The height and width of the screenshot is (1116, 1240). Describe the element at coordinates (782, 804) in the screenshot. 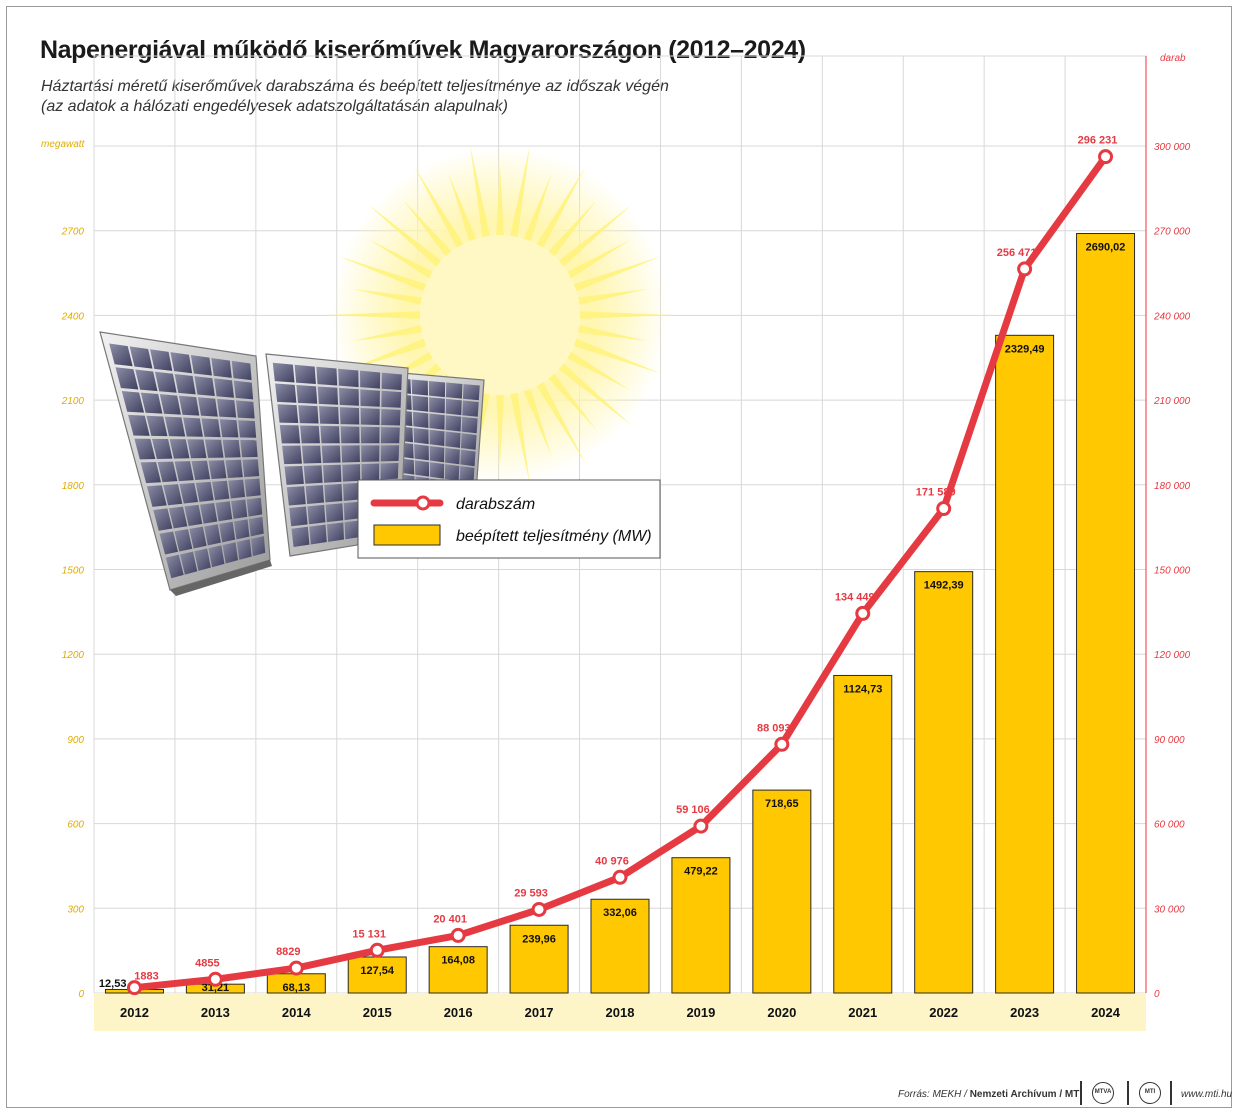

I see `bar-value-label: 718,65` at that location.